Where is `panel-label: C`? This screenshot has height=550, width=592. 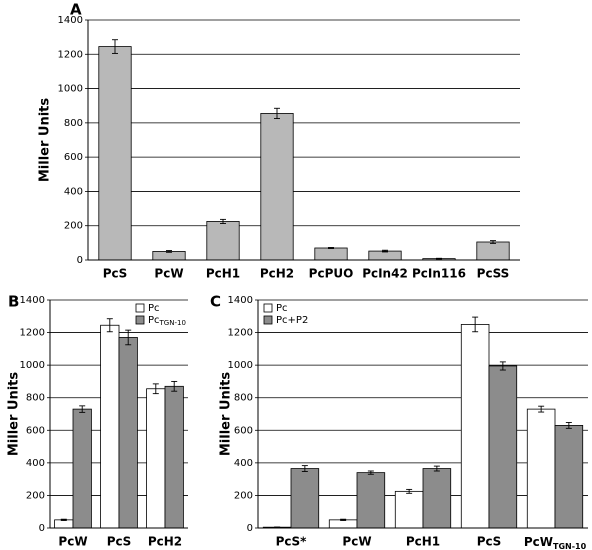 panel-label: C is located at coordinates (215, 302).